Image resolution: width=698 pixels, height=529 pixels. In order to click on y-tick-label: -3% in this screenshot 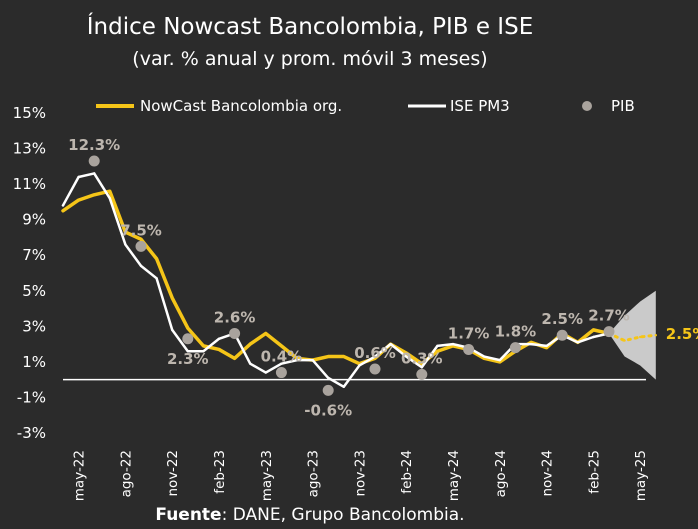, I will do `click(31, 433)`.